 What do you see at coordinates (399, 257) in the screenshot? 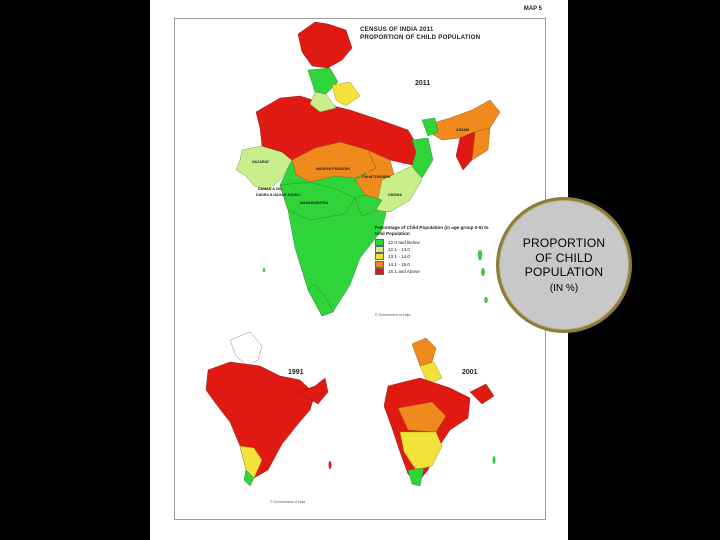
I see `legend-label: 13.1 - 14.0` at bounding box center [399, 257].